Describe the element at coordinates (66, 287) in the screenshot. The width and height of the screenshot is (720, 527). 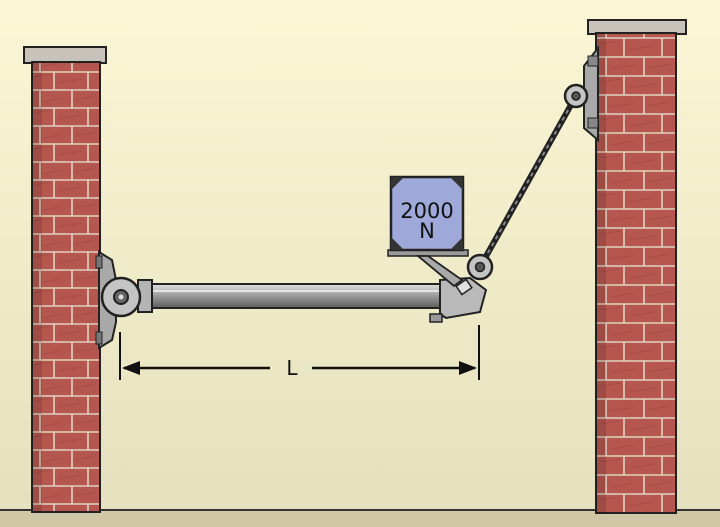
I see `left-pillar-body` at that location.